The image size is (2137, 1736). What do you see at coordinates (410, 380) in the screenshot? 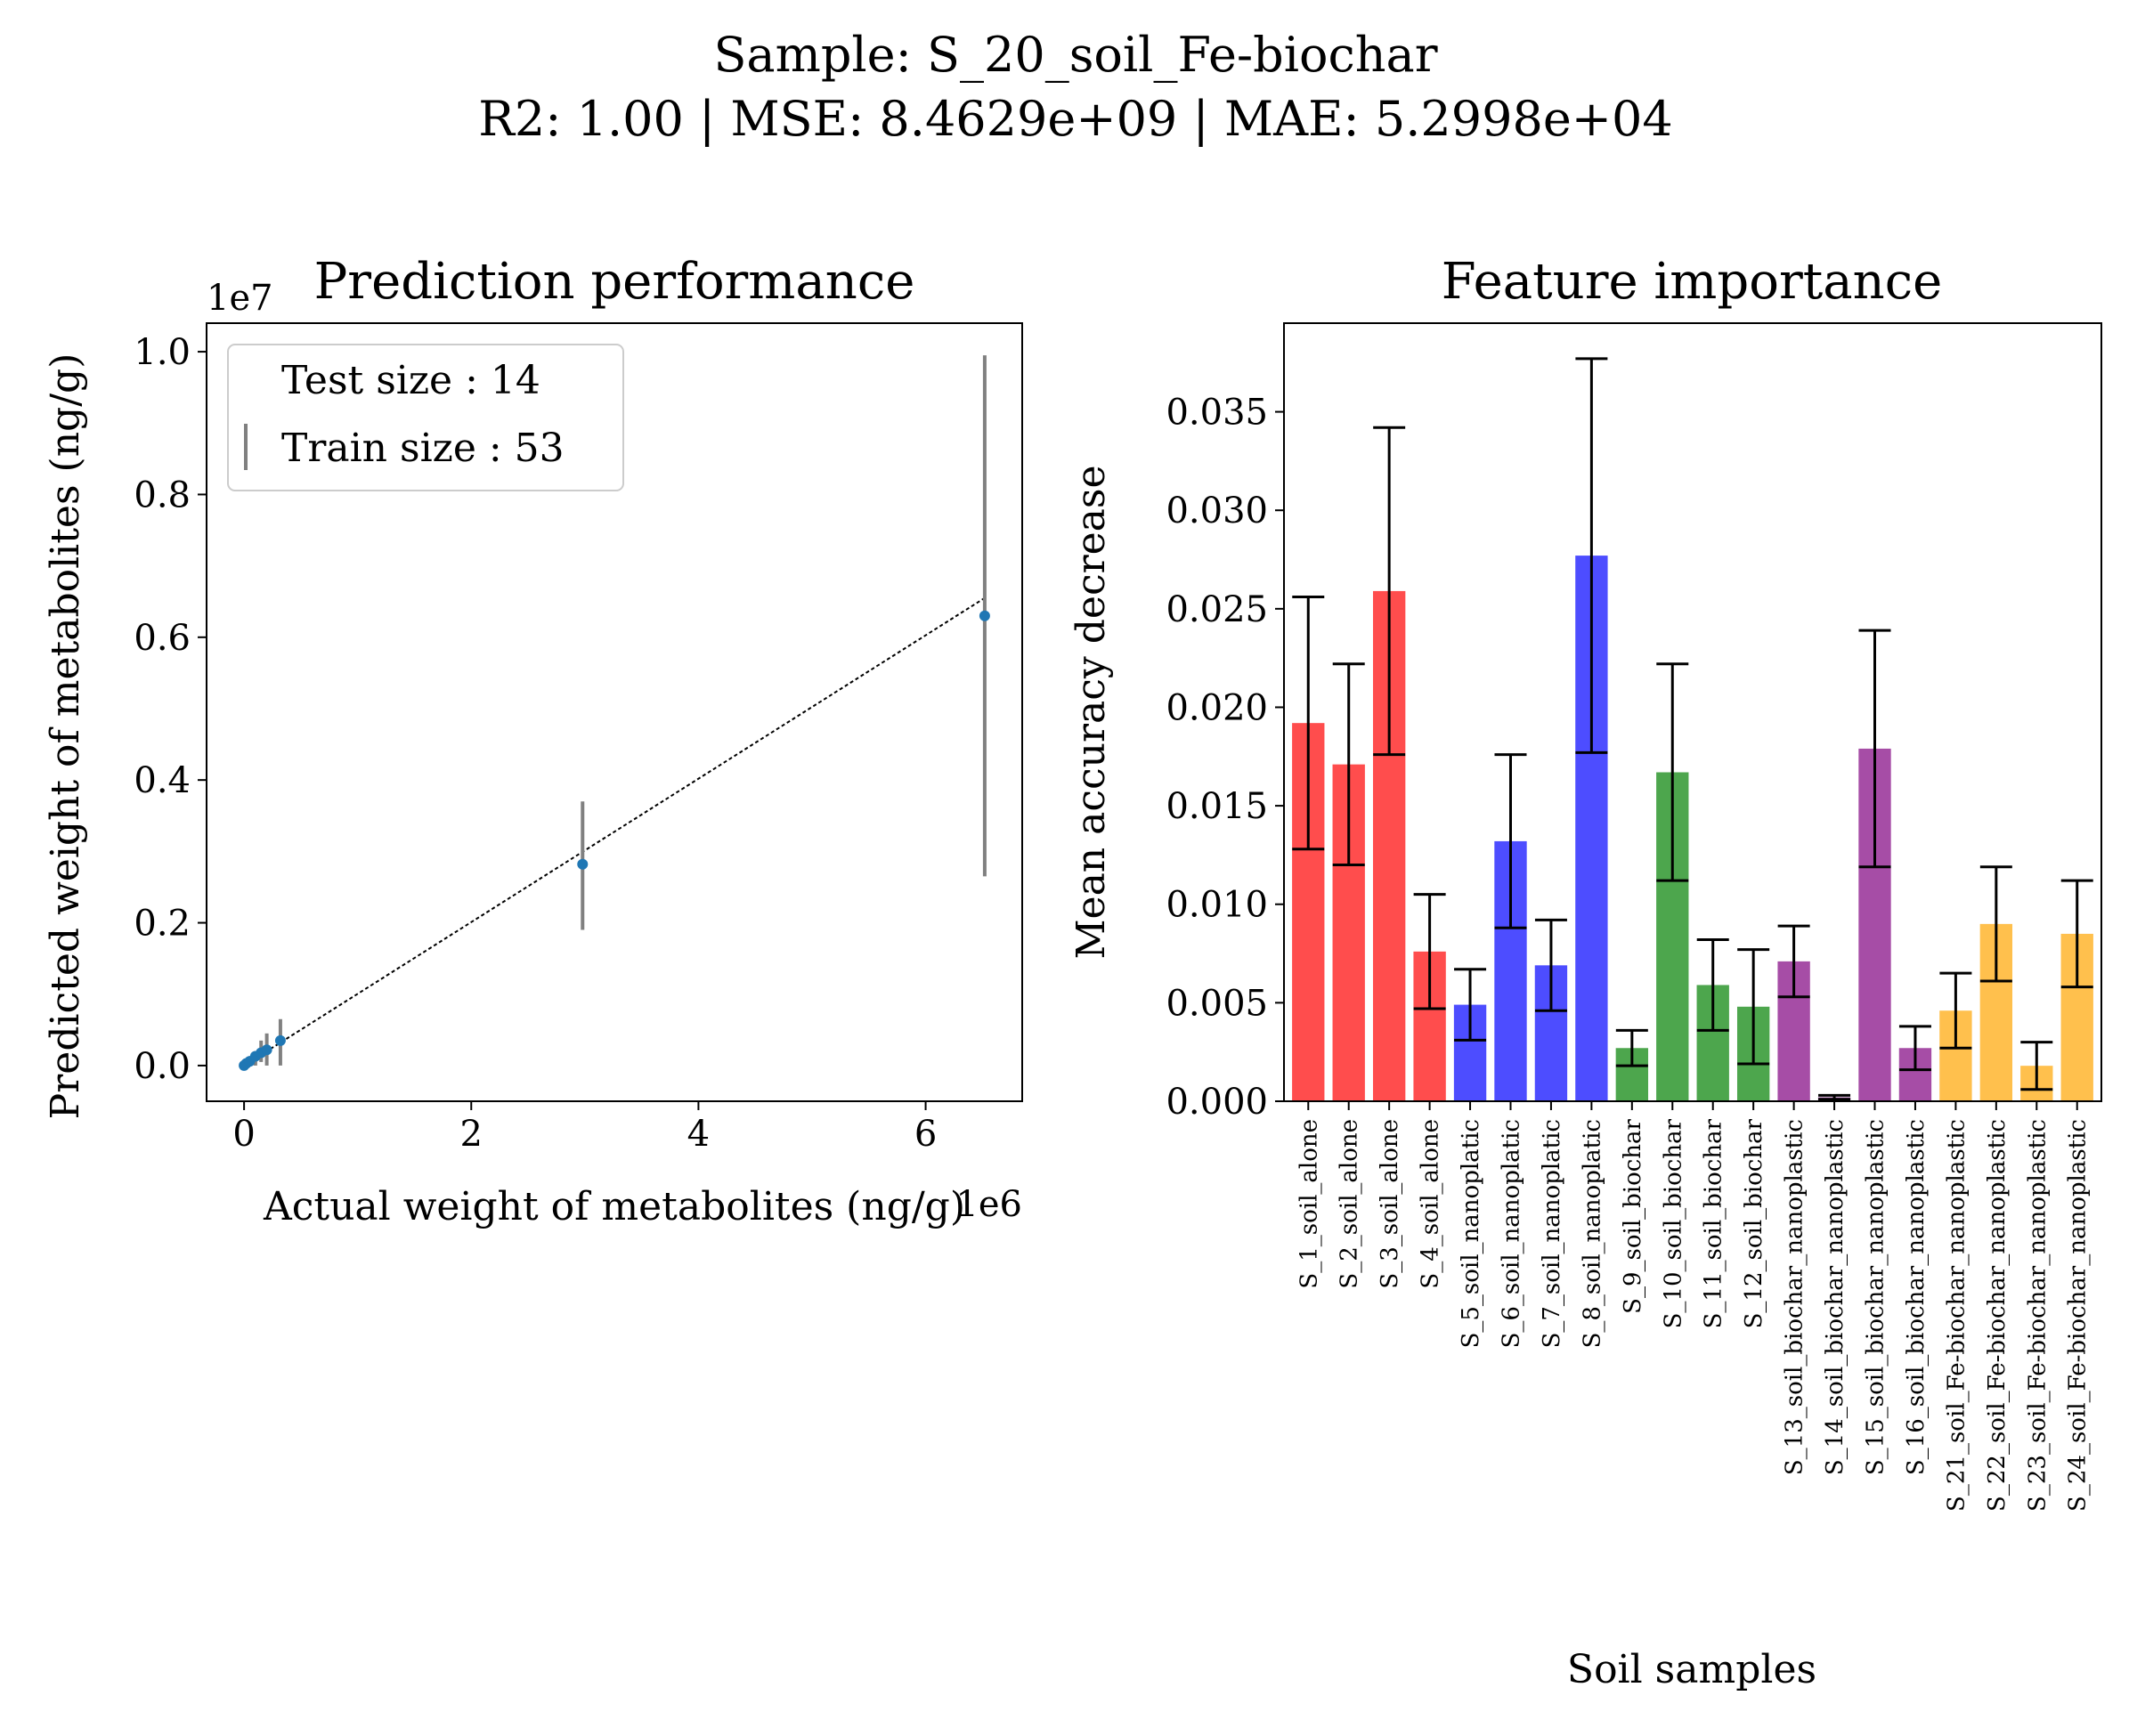
I see `legend-entry-test-size: Test size : 14` at bounding box center [410, 380].